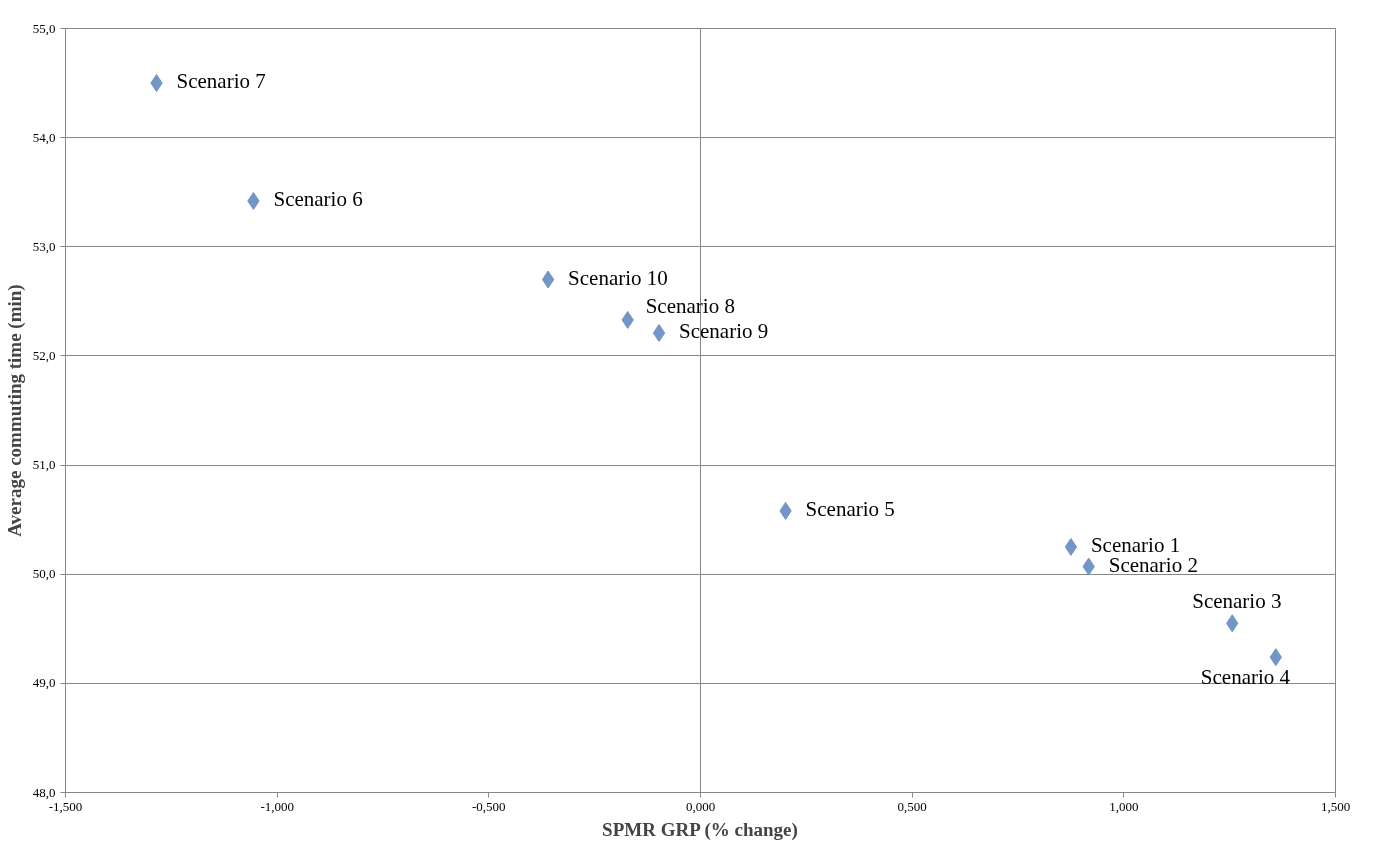 Image resolution: width=1375 pixels, height=852 pixels. Describe the element at coordinates (1237, 601) in the screenshot. I see `annotation: Scenario 3` at that location.